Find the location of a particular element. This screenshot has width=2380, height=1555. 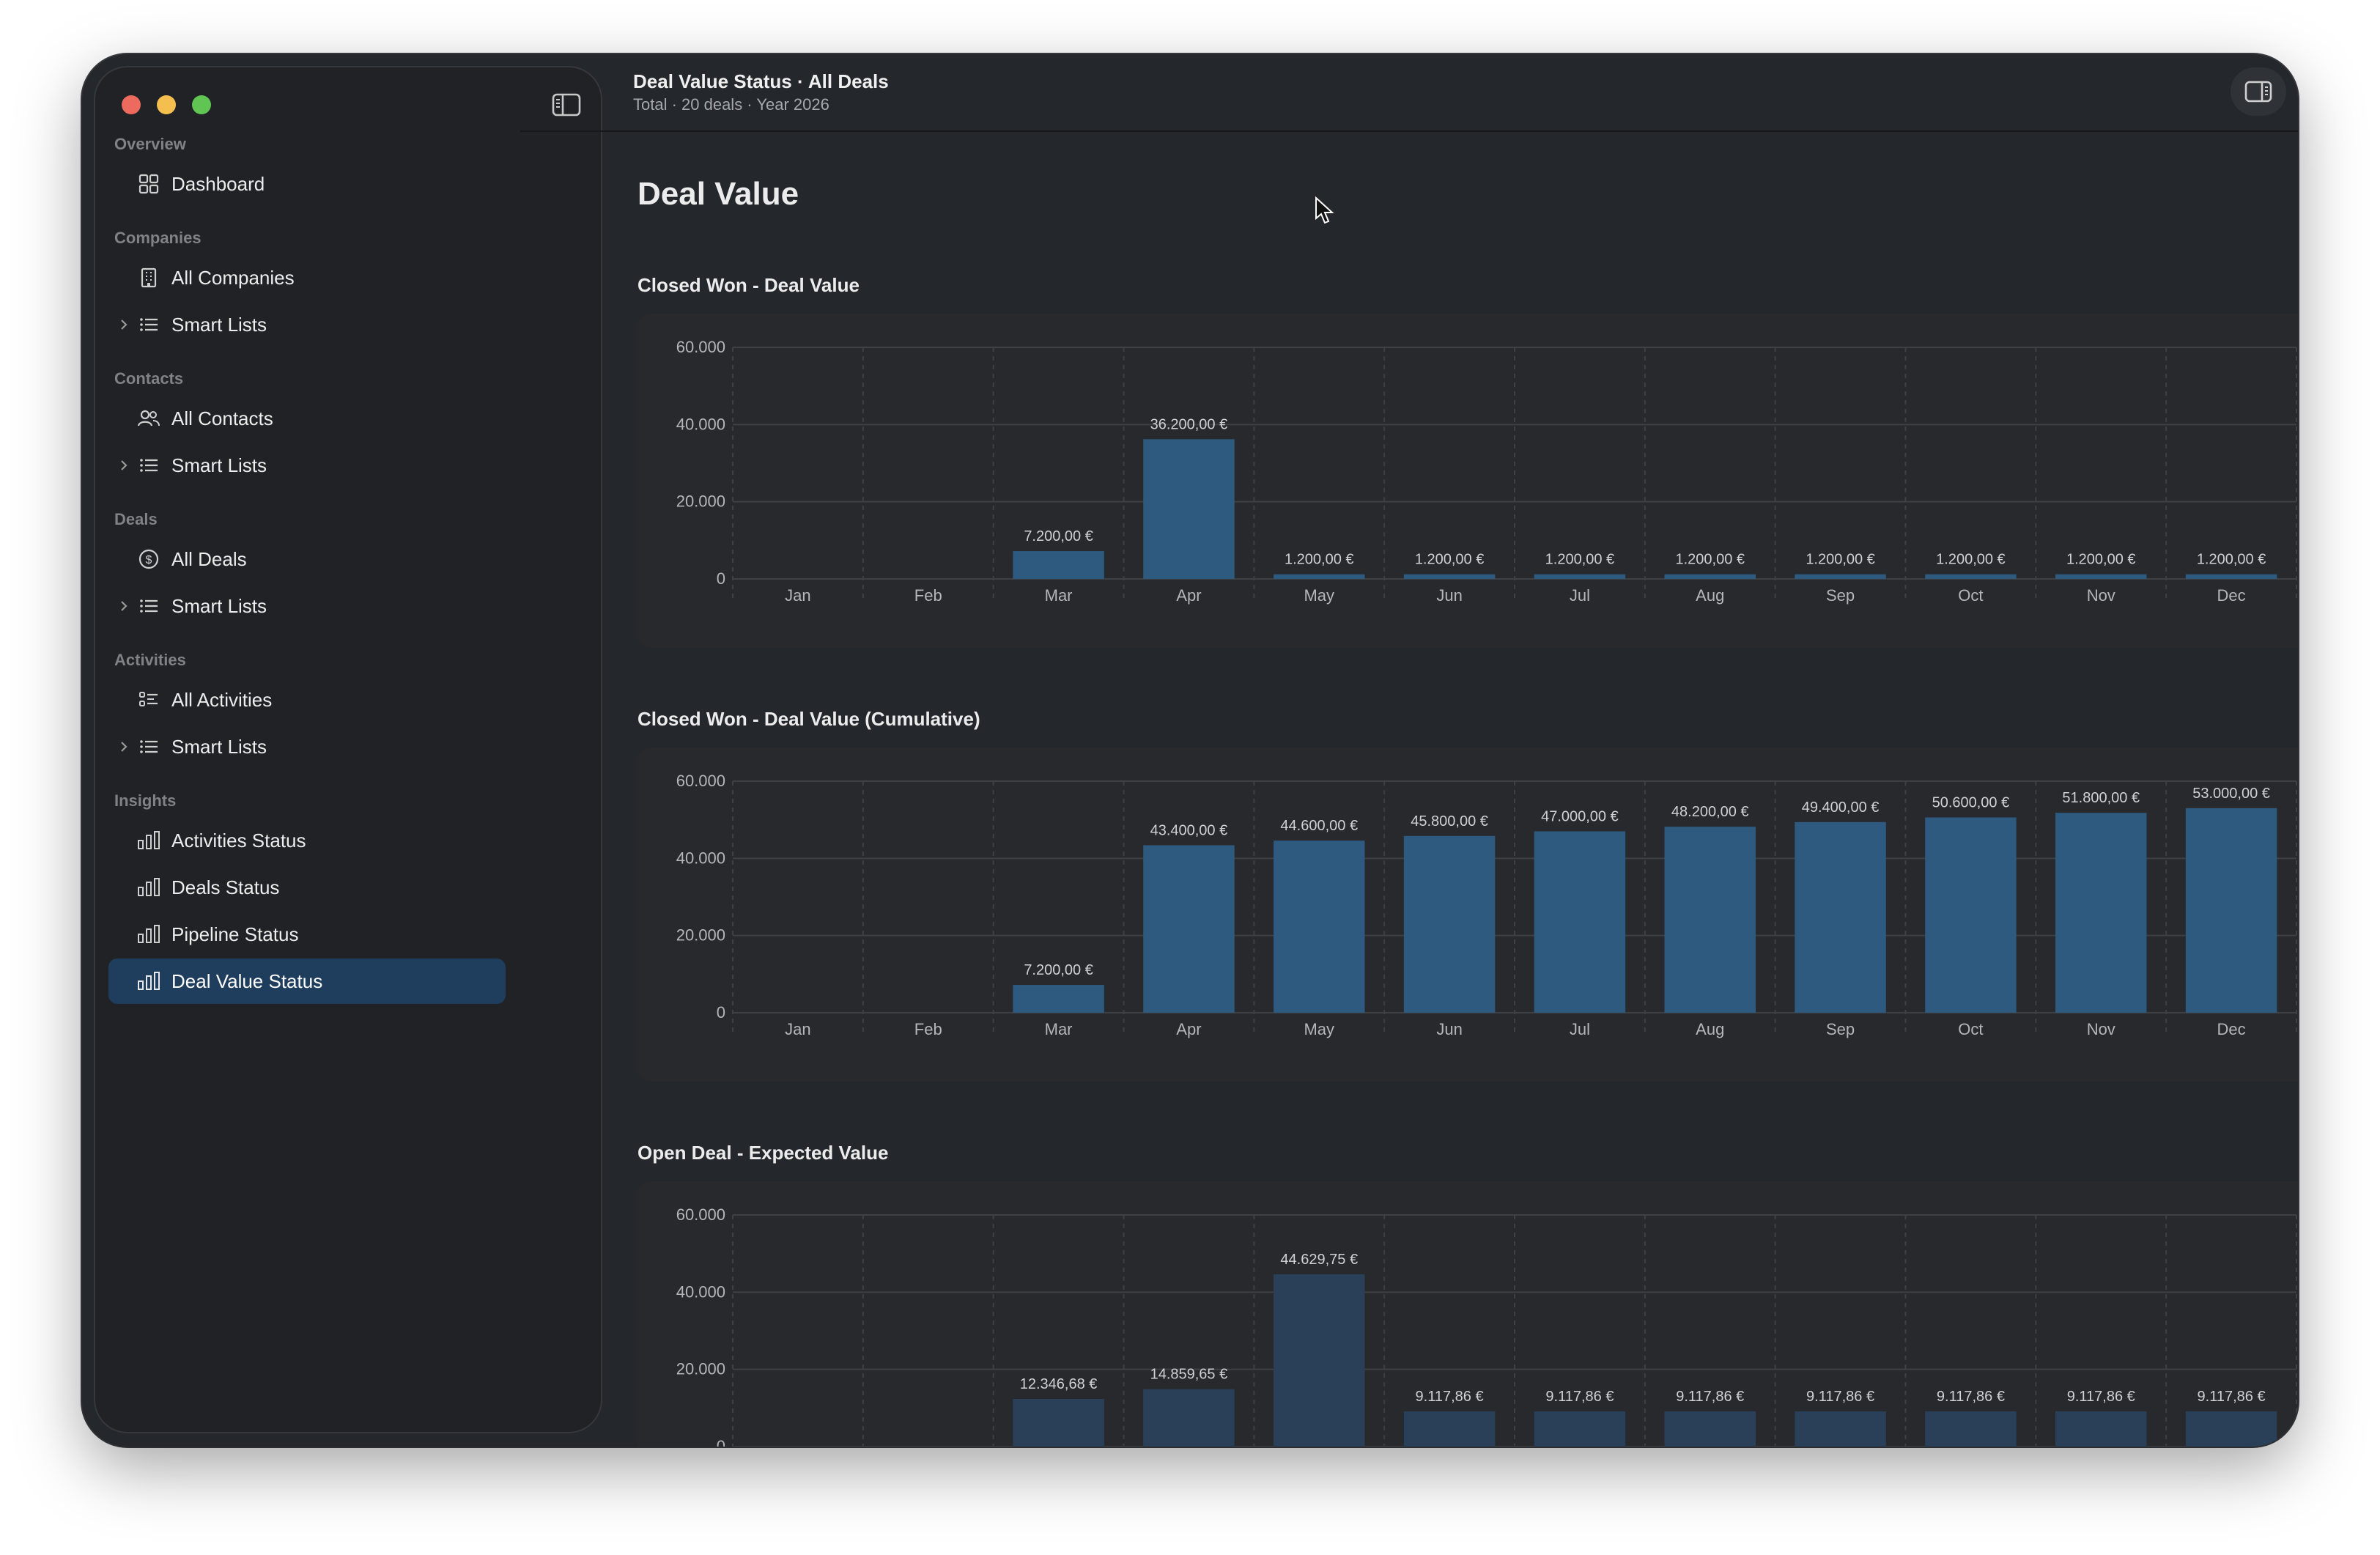

minimize-window-button is located at coordinates (166, 105).